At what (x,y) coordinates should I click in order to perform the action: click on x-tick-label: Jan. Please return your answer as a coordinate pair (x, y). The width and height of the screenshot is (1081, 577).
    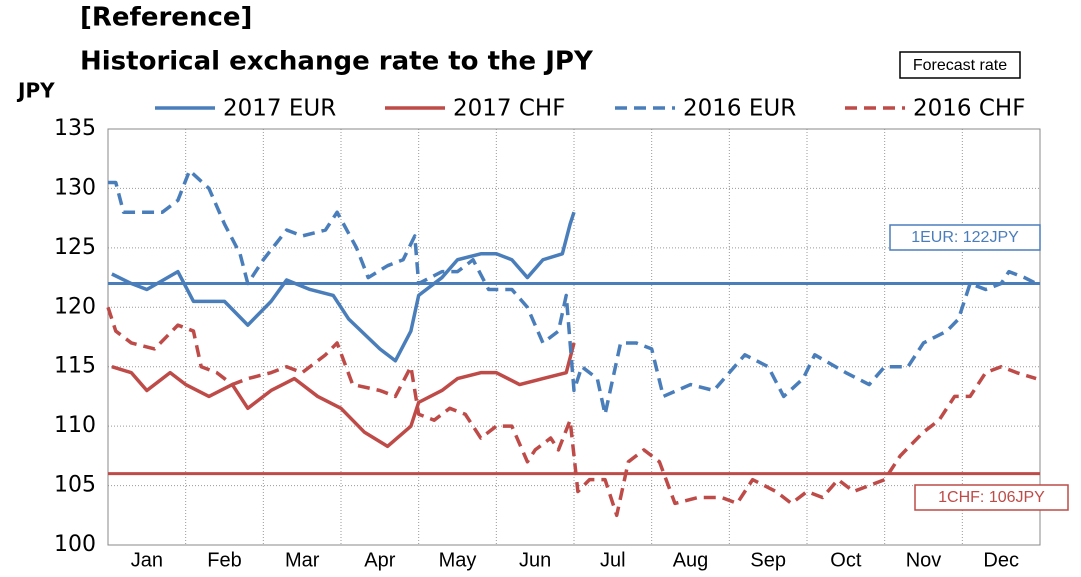
    Looking at the image, I should click on (147, 560).